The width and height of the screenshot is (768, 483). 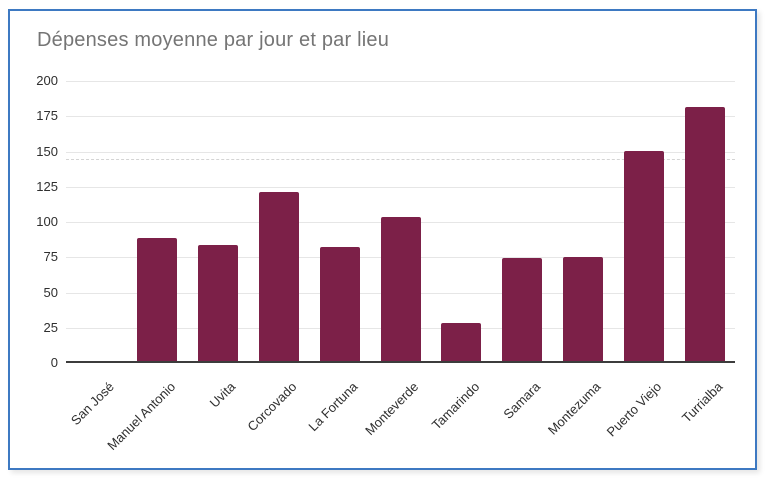 I want to click on x-label-turrialba: Turrialba, so click(x=702, y=402).